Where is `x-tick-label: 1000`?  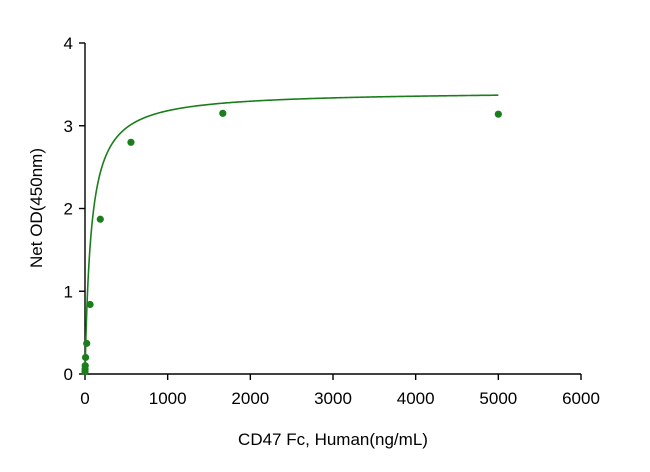 x-tick-label: 1000 is located at coordinates (168, 398).